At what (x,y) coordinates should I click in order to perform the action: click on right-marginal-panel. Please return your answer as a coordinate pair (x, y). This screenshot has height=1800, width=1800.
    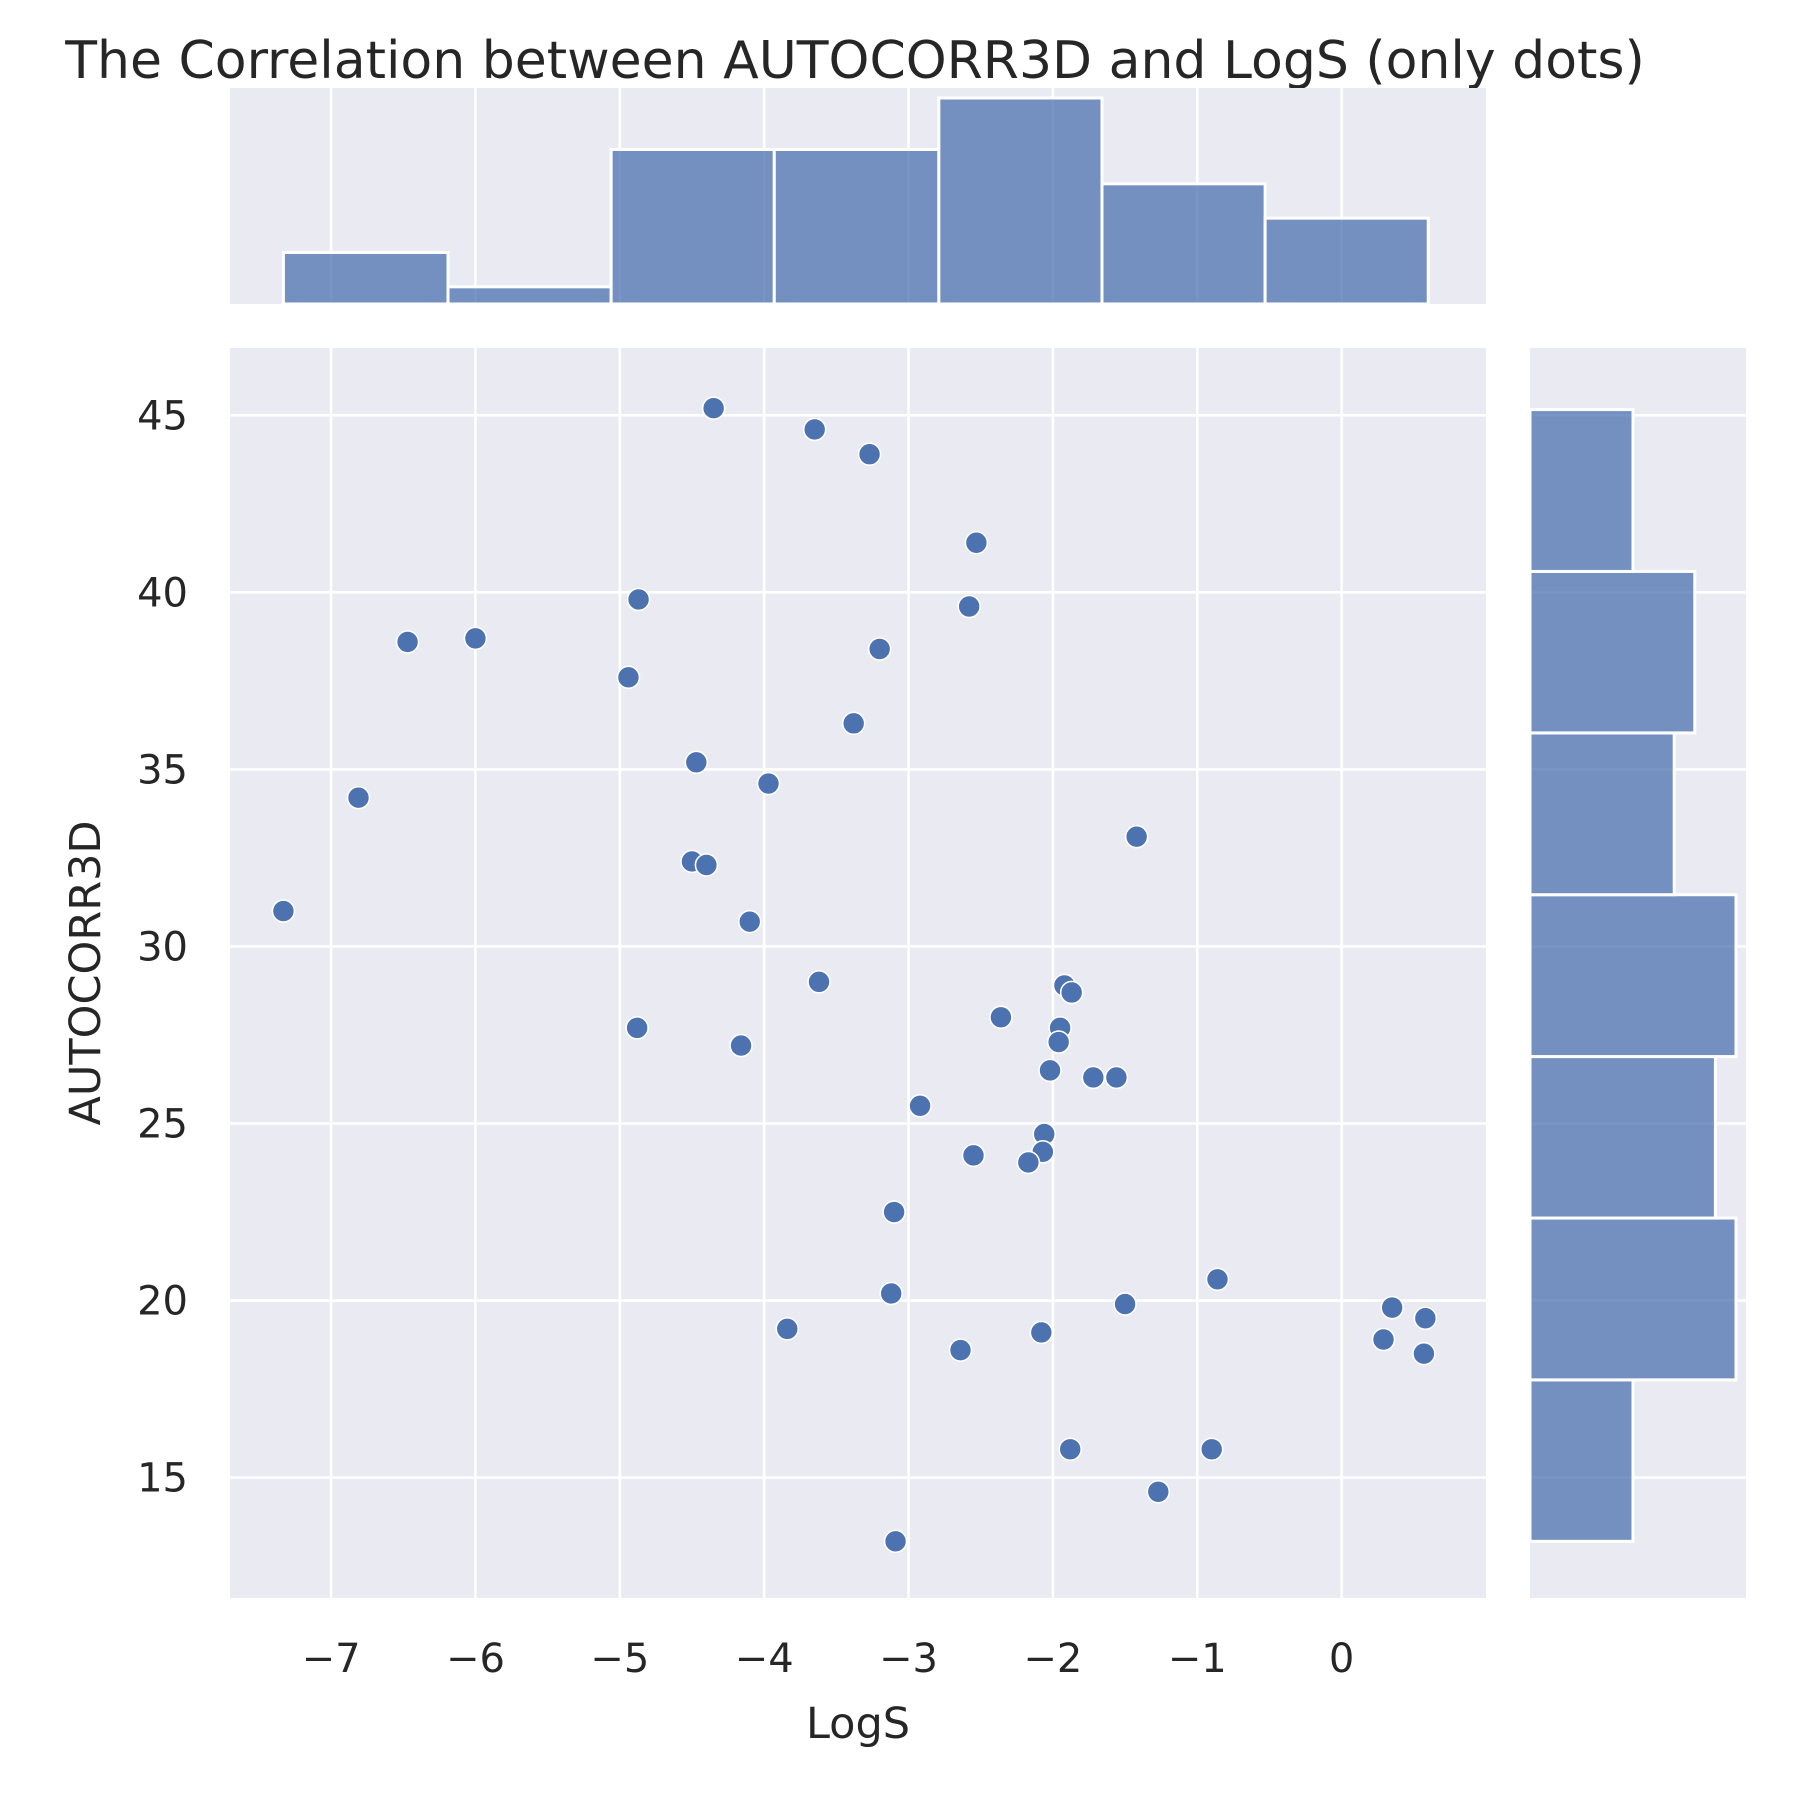
    Looking at the image, I should click on (1637, 973).